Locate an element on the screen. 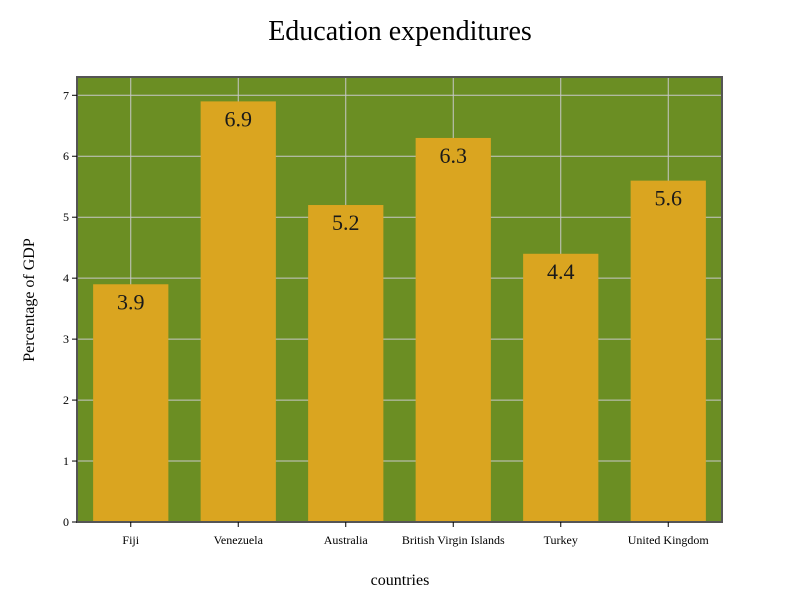 This screenshot has height=600, width=800. y-tick-label: 3 is located at coordinates (66, 339).